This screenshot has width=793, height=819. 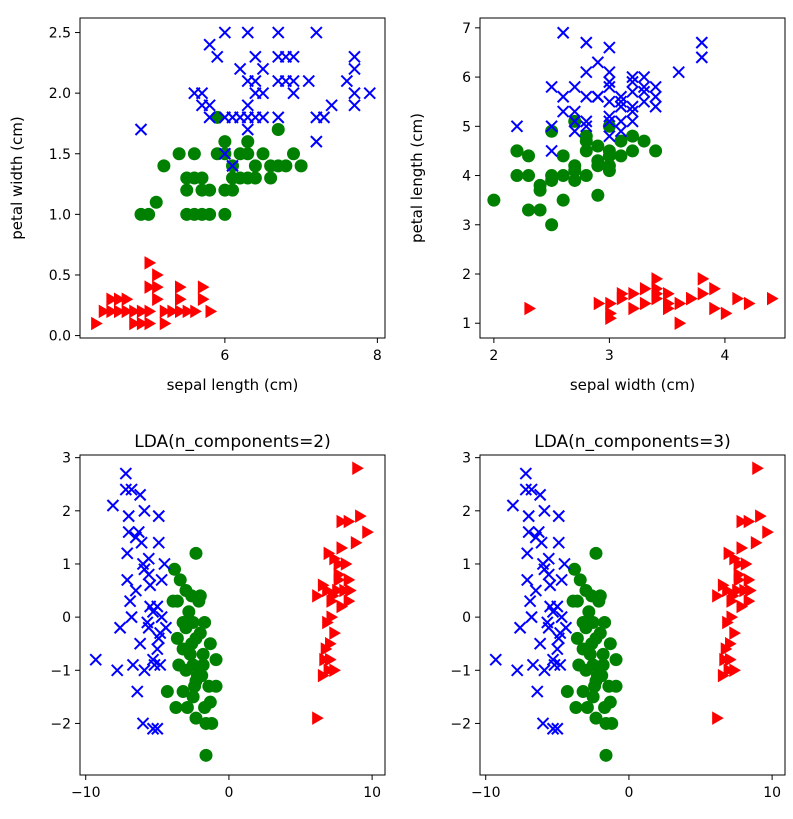 I want to click on x-axis-label: sepal length (cm), so click(x=233, y=385).